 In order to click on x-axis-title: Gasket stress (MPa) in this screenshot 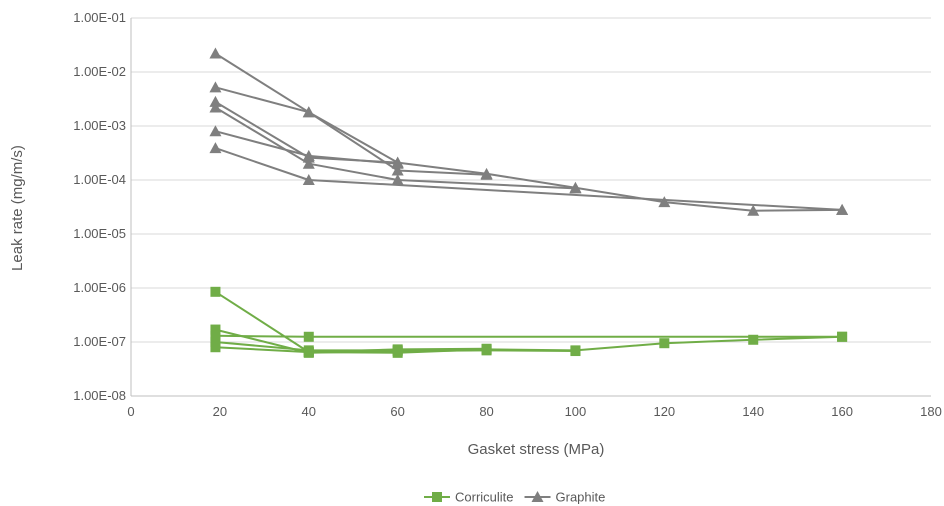, I will do `click(536, 449)`.